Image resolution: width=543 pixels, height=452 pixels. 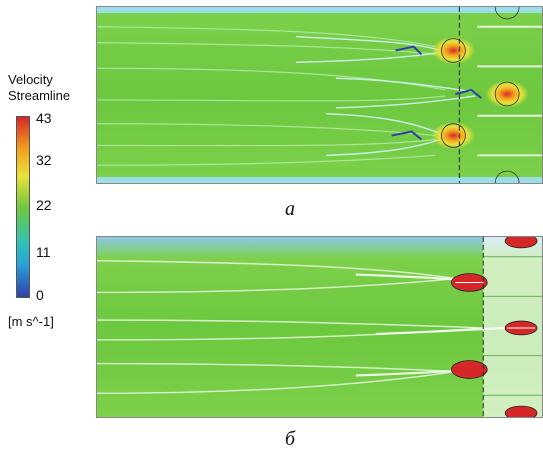 What do you see at coordinates (44, 118) in the screenshot?
I see `colorbar-tick-43: 43` at bounding box center [44, 118].